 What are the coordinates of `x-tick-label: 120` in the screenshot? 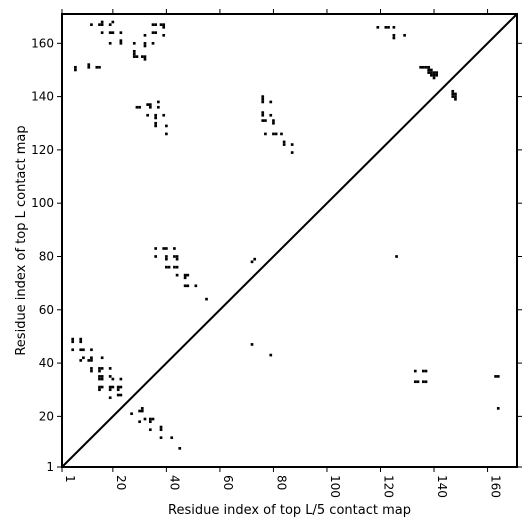 It's located at (389, 486).